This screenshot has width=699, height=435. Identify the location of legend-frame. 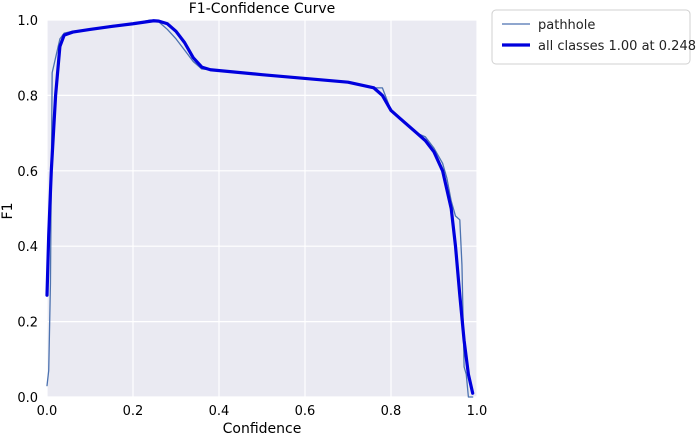
(591, 37).